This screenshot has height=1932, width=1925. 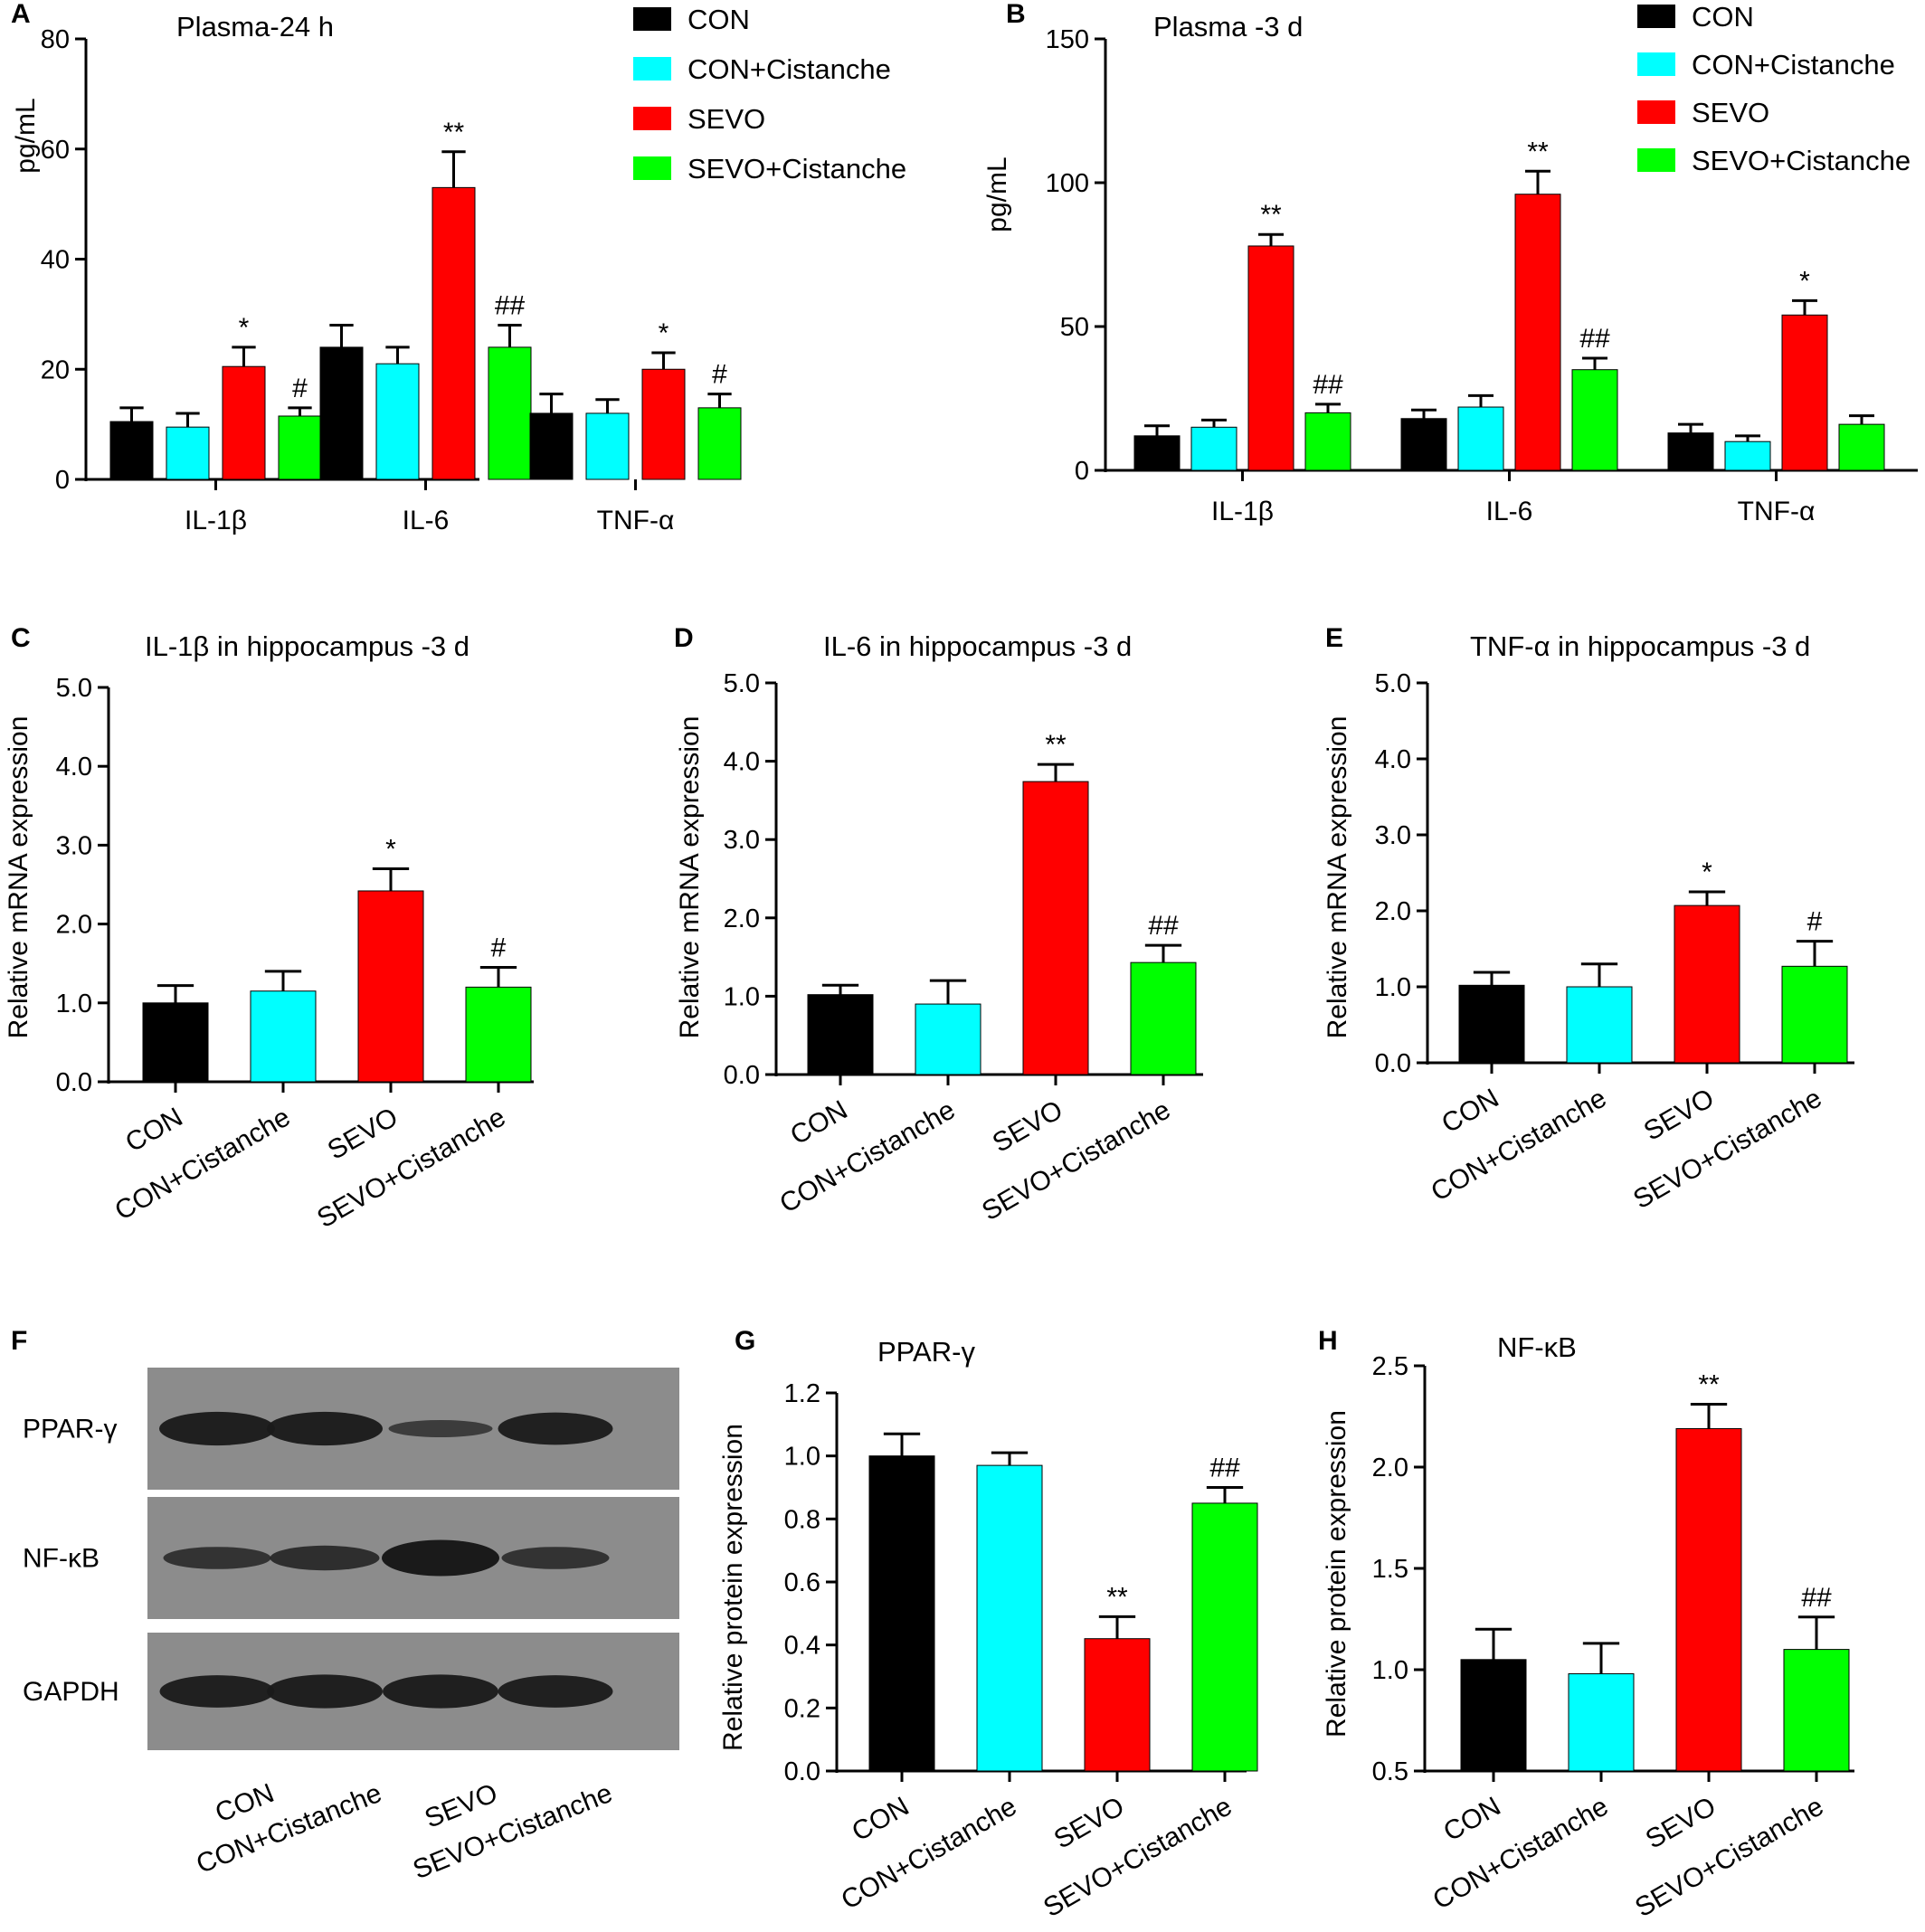 I want to click on chart-h-title: NF-κB, so click(x=1537, y=1347).